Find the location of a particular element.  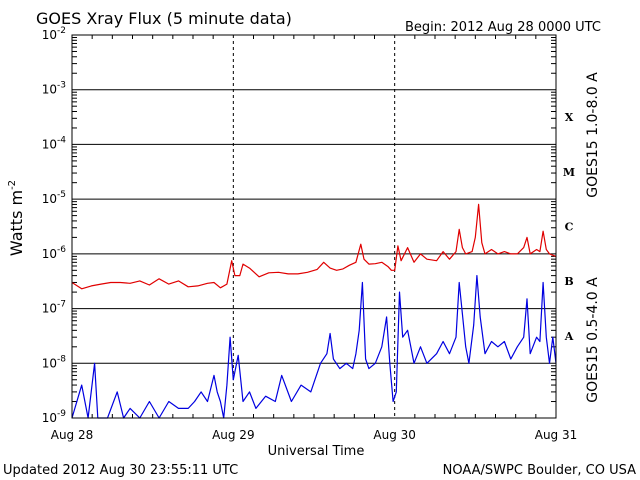

y-tick-exponent: -6 is located at coordinates (61, 250).